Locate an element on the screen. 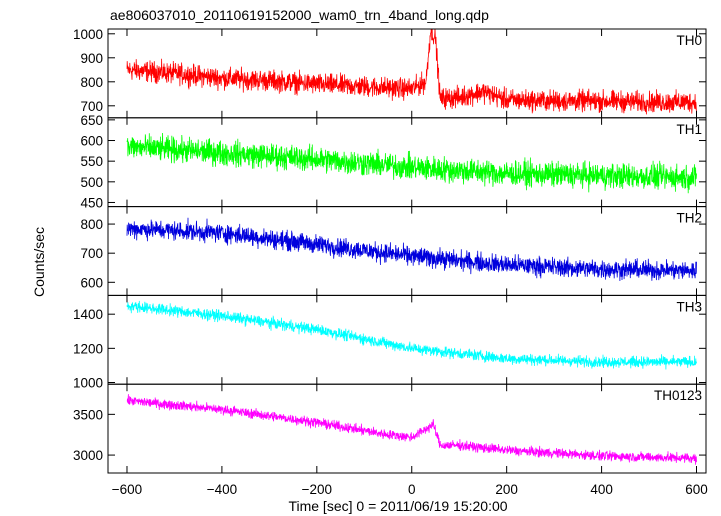 This screenshot has width=721, height=516. panel-frame-th3 is located at coordinates (407, 339).